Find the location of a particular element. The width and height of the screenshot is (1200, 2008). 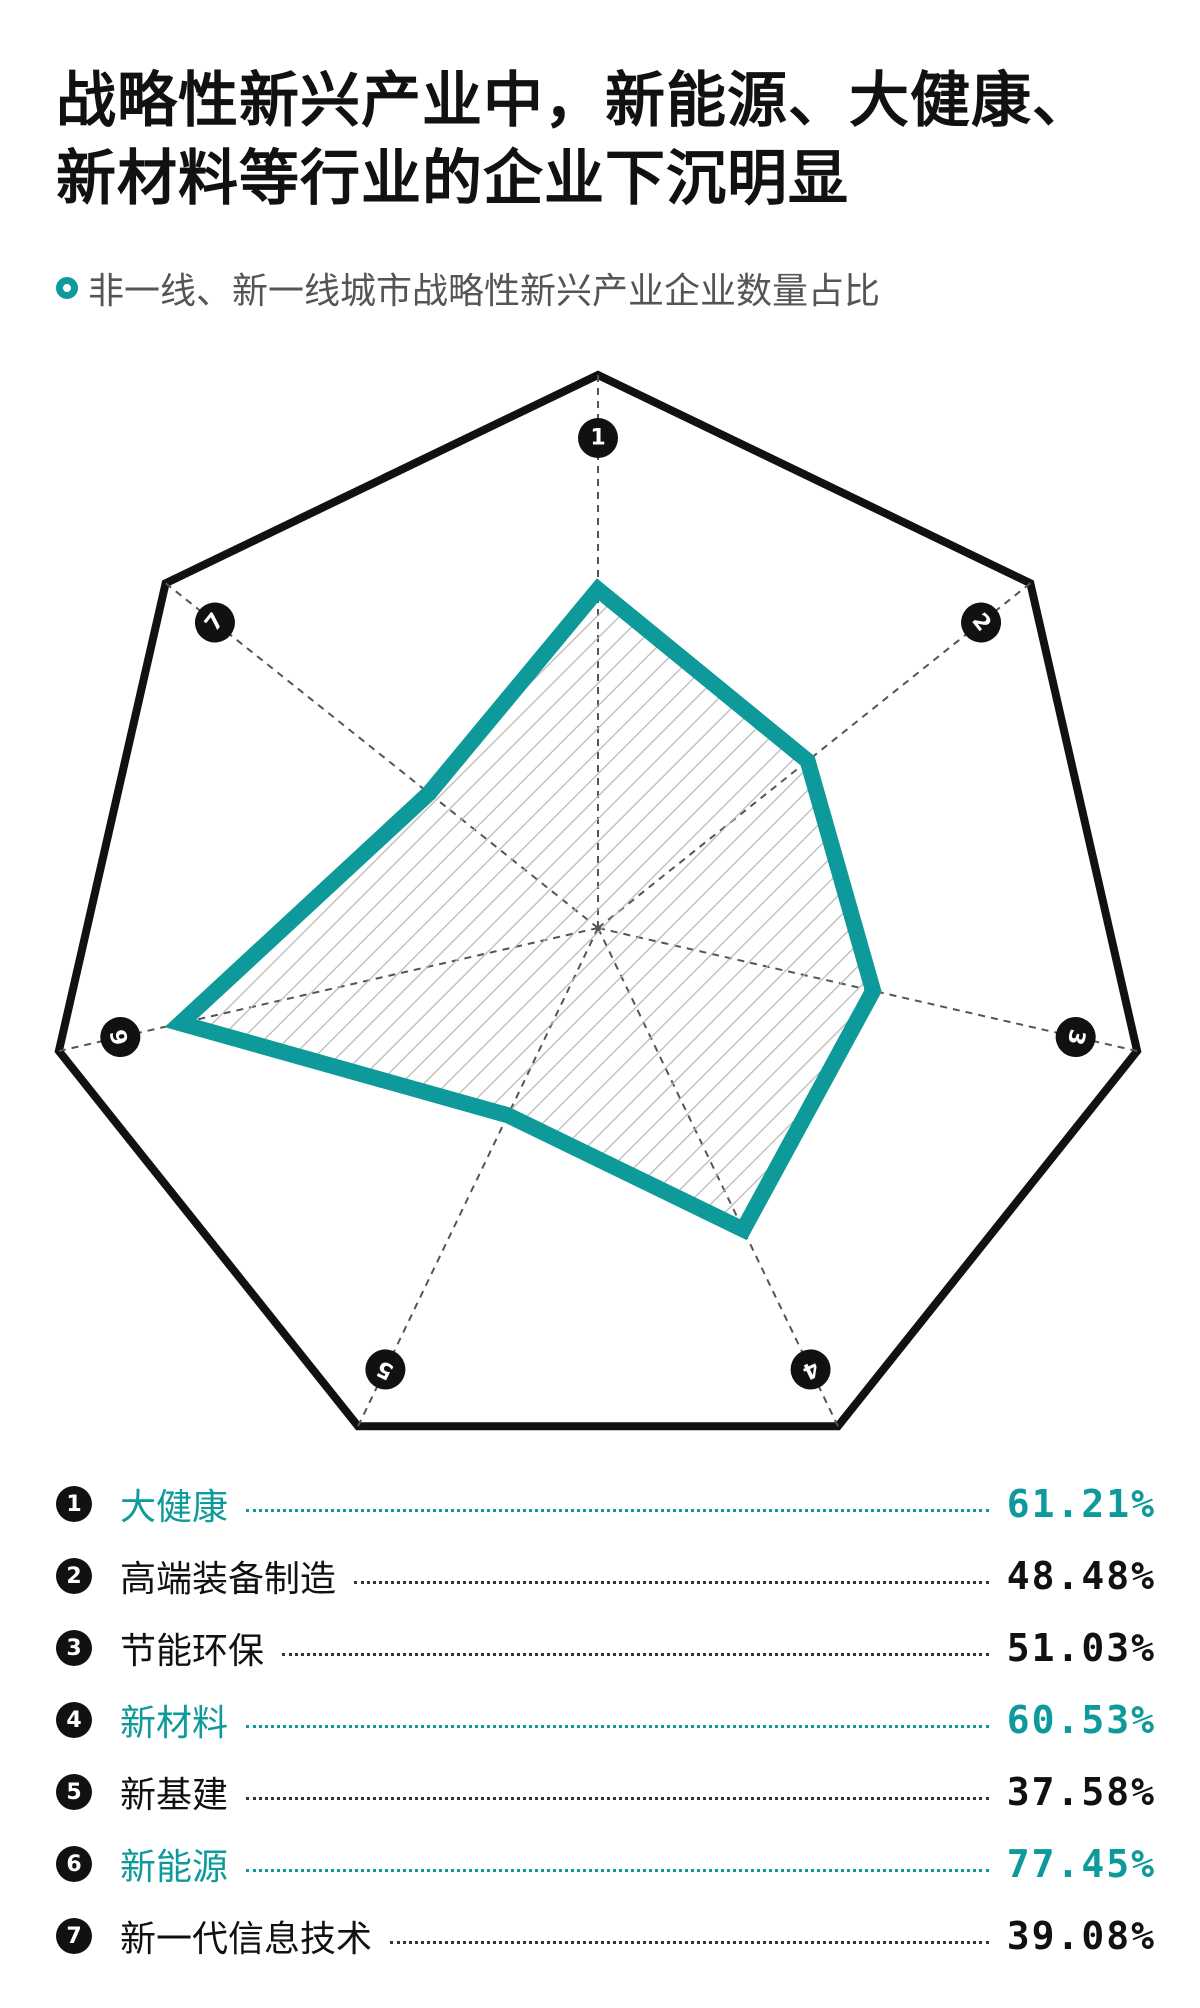

axis-number-label: 3 is located at coordinates (1076, 1037).